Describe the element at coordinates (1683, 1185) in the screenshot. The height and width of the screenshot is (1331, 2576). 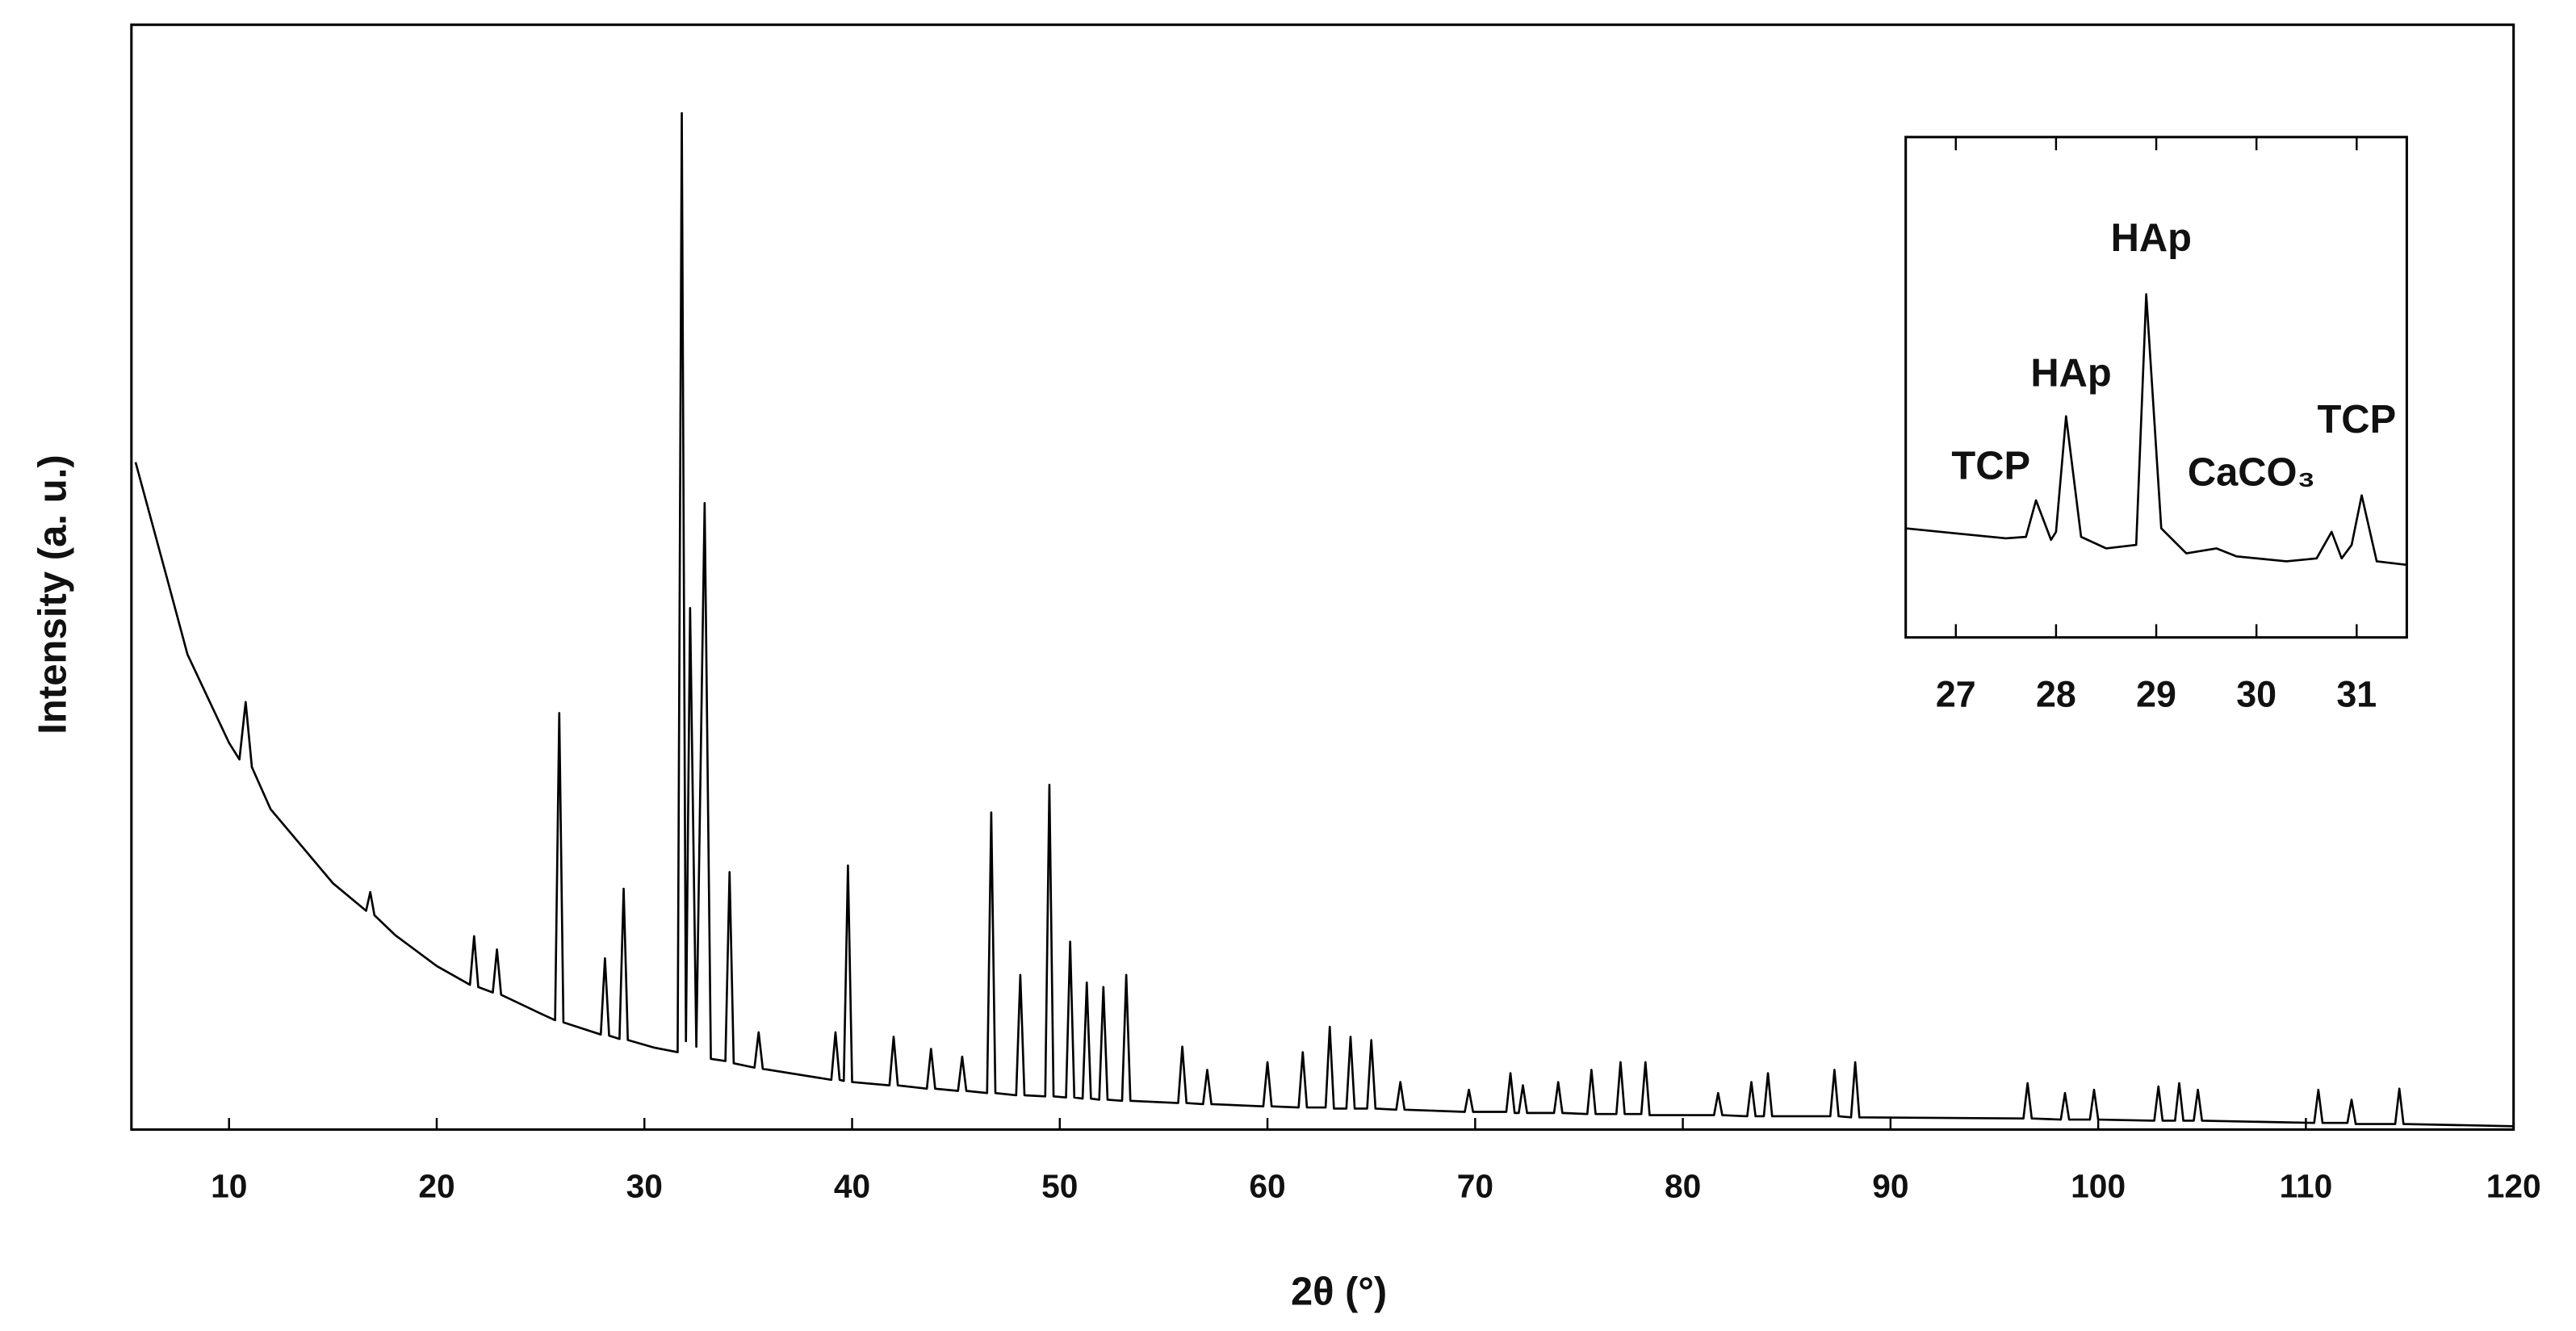
I see `x-tick-label: 80` at that location.